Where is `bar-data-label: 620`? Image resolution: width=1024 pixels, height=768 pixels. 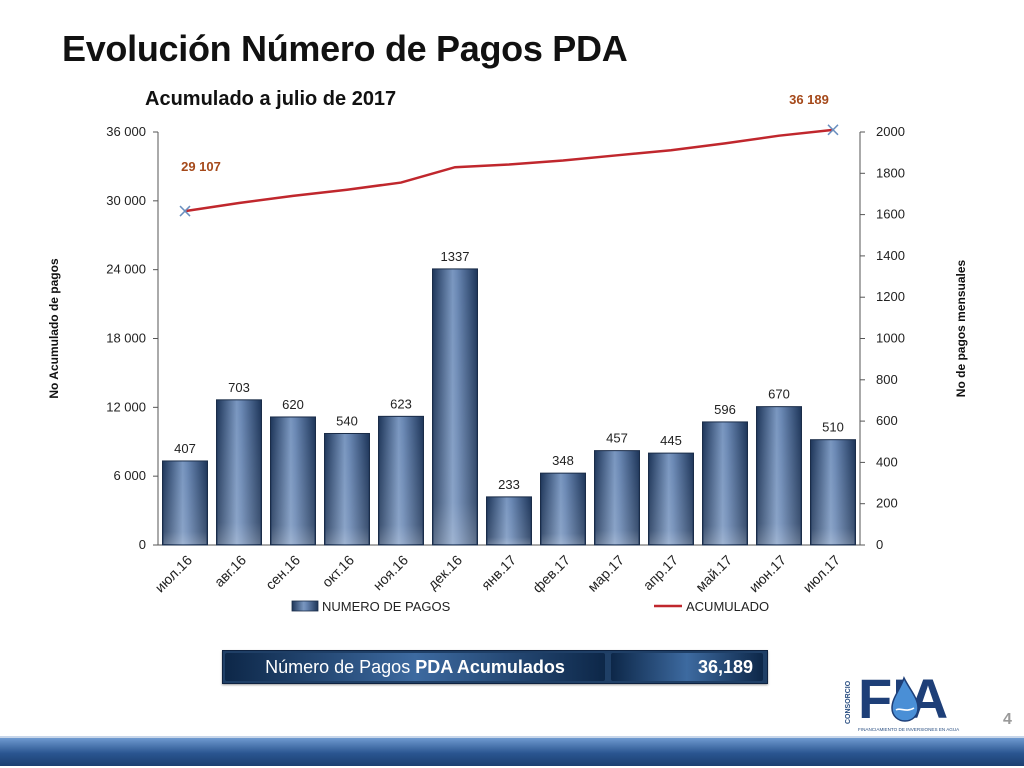 bar-data-label: 620 is located at coordinates (293, 404).